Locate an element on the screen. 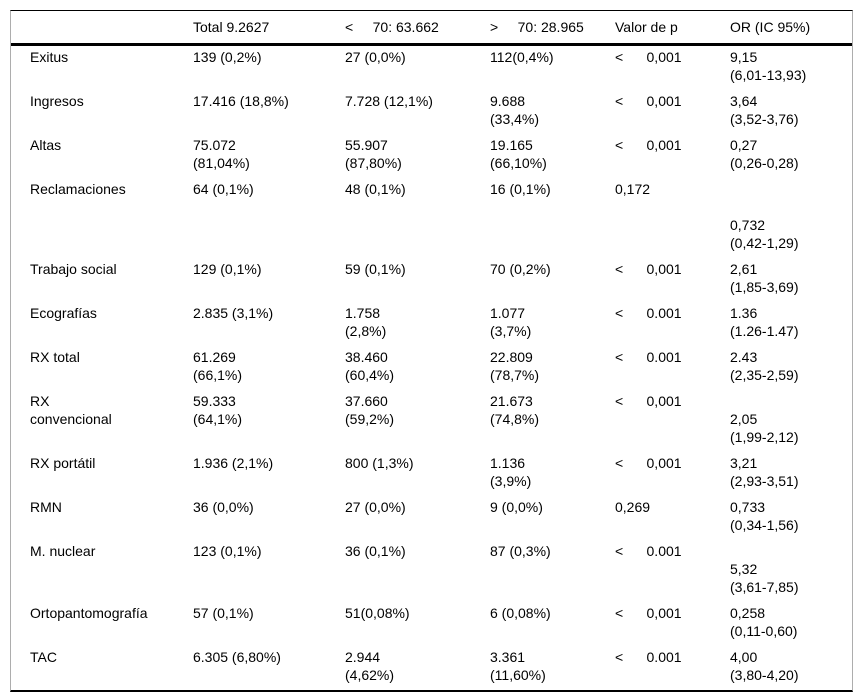 Image resolution: width=860 pixels, height=697 pixels. cell-total: 123 (0,1%) is located at coordinates (227, 551).